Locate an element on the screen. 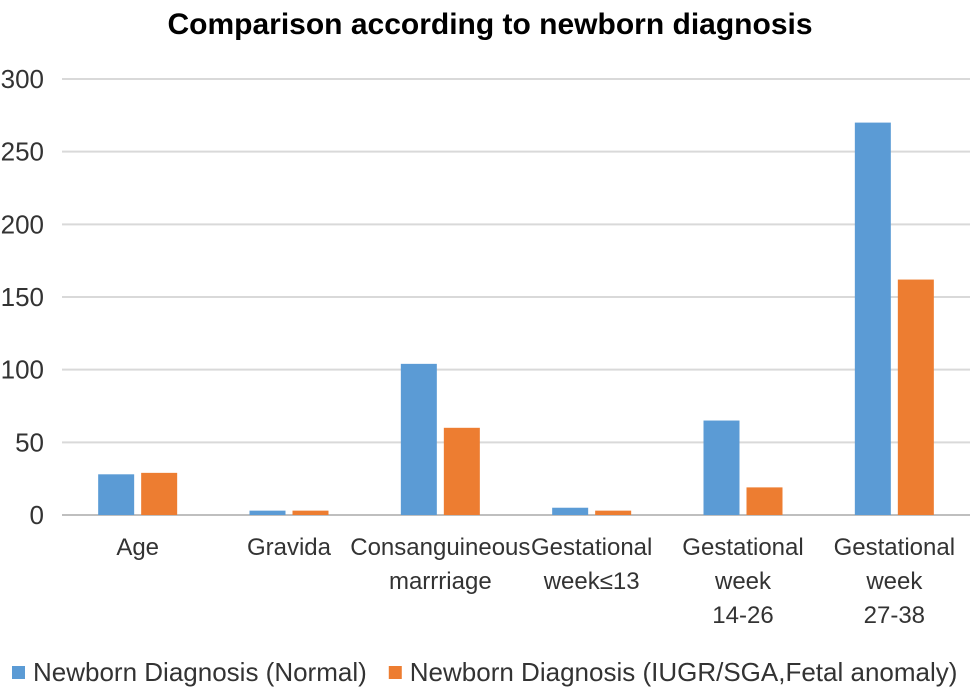 This screenshot has height=699, width=975. legend-label: Newborn Diagnosis (Normal) is located at coordinates (200, 672).